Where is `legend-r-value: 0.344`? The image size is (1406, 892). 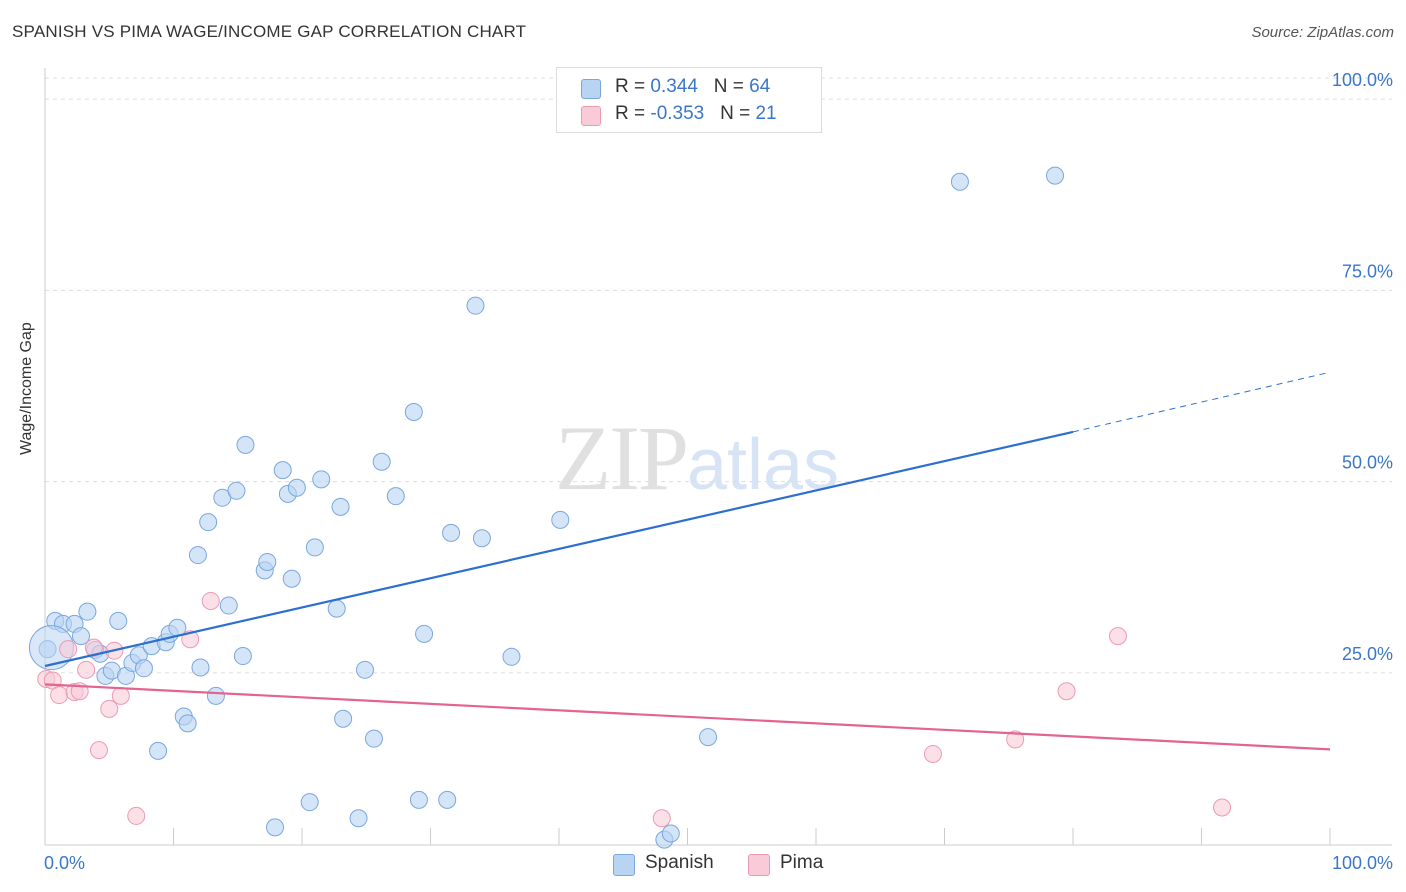 legend-r-value: 0.344 is located at coordinates (674, 86).